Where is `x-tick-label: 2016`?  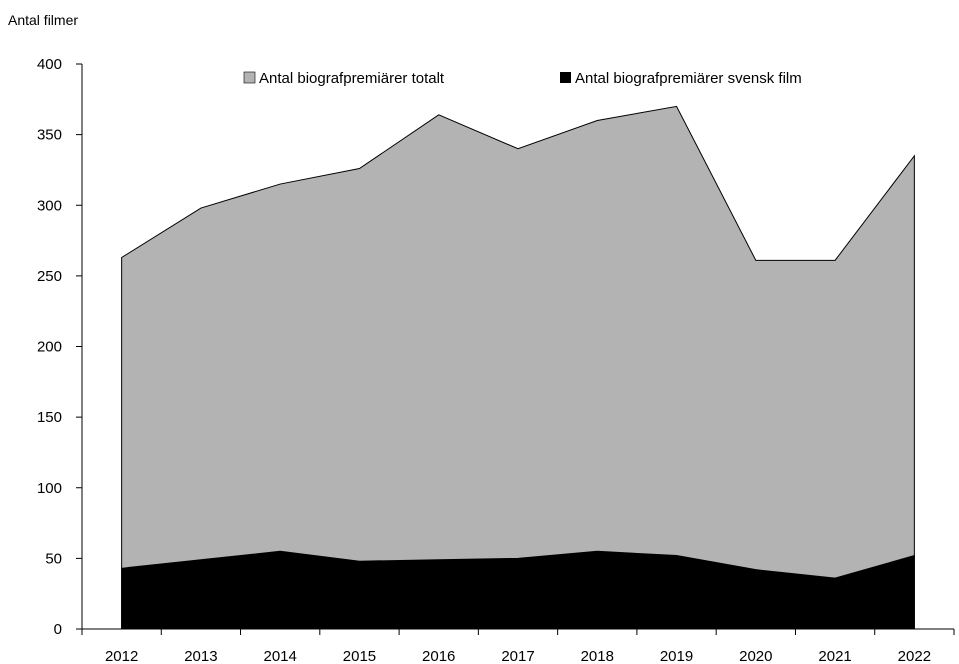
x-tick-label: 2016 is located at coordinates (438, 656).